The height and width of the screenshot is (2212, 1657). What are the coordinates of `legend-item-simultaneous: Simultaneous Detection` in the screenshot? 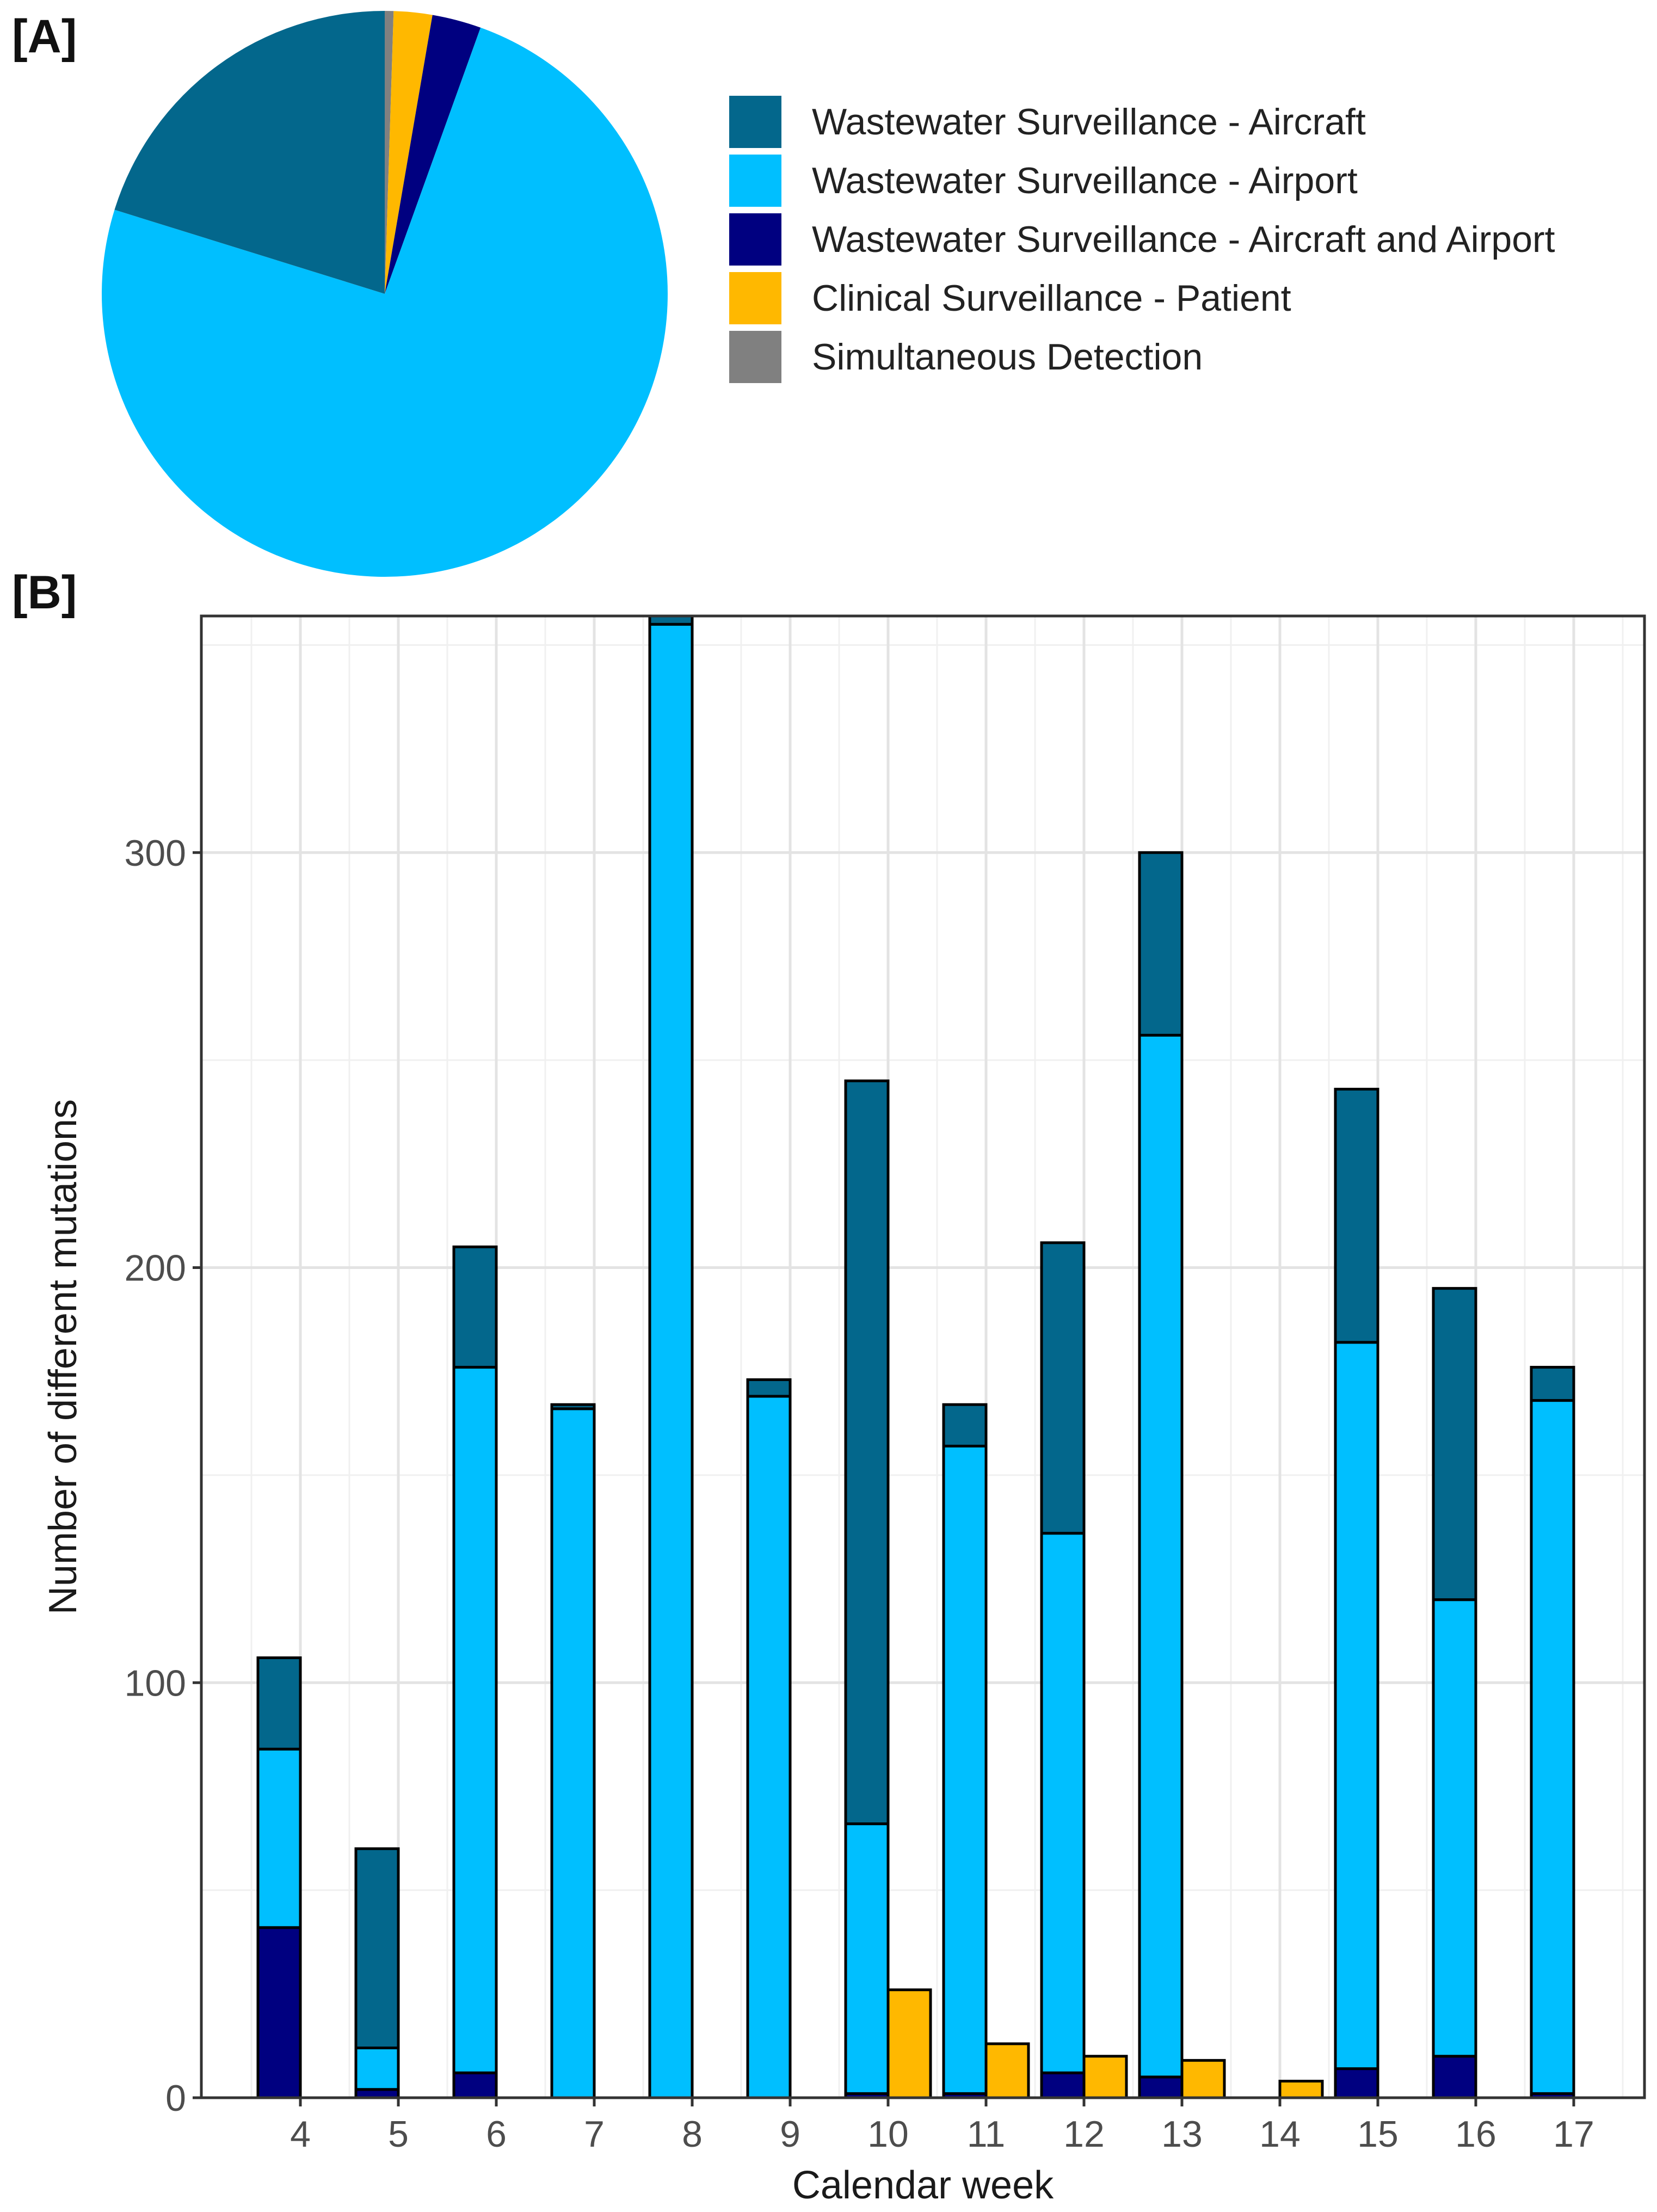 It's located at (1142, 357).